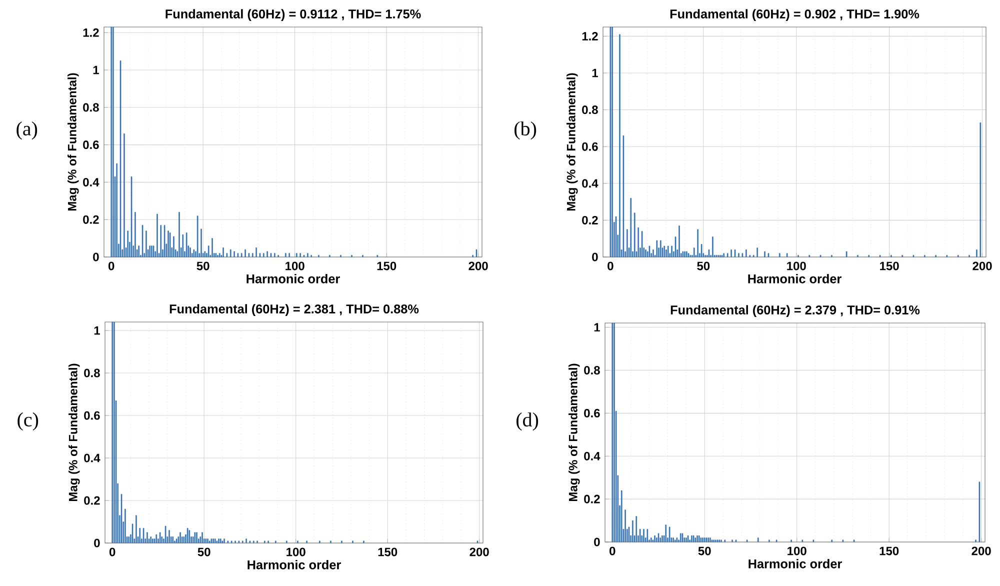 Image resolution: width=1000 pixels, height=586 pixels. I want to click on chart-title: Fundamental (60Hz) = 2.379 , THD= 0.91%, so click(795, 311).